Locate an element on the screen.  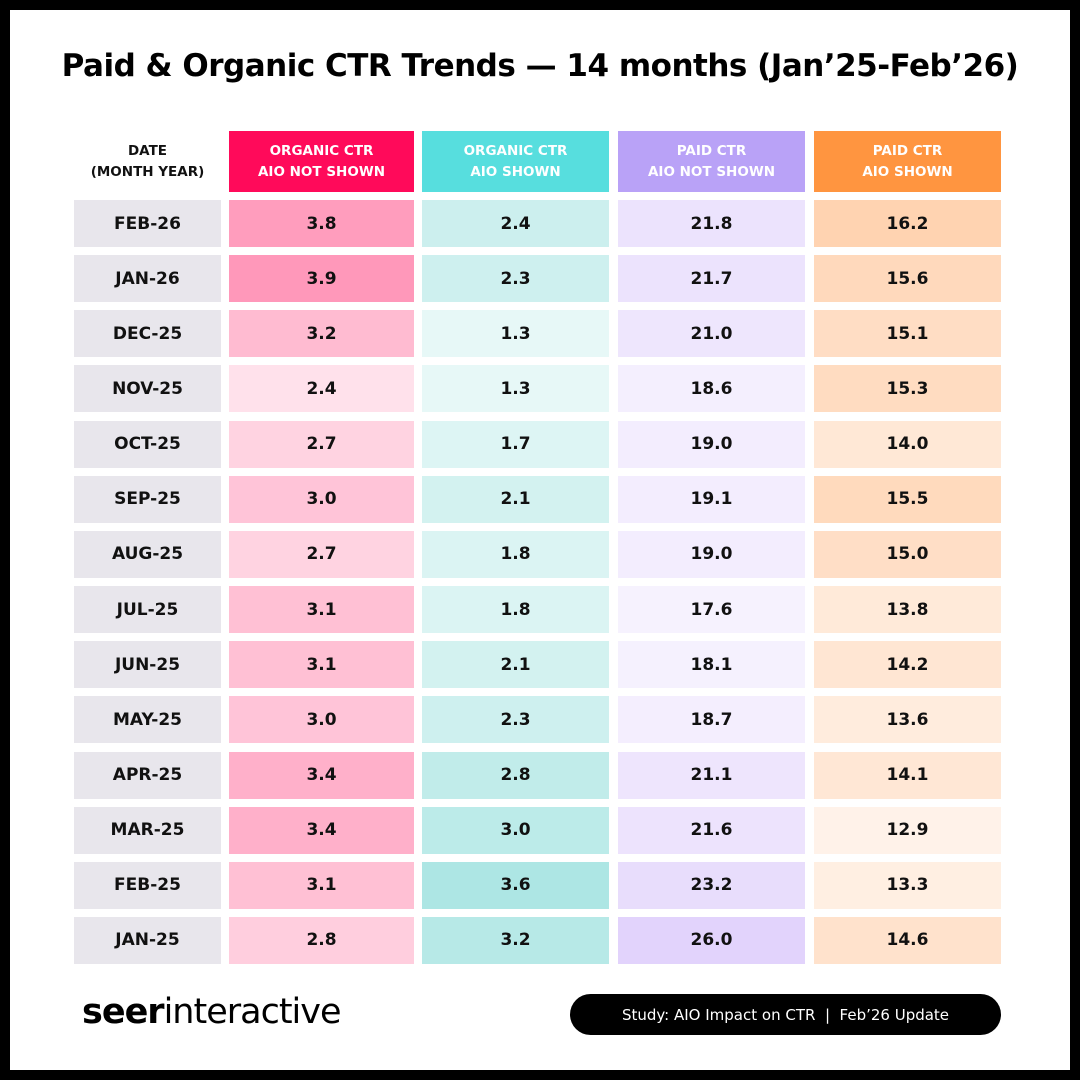
value-cell: 21.1 is located at coordinates (711, 775).